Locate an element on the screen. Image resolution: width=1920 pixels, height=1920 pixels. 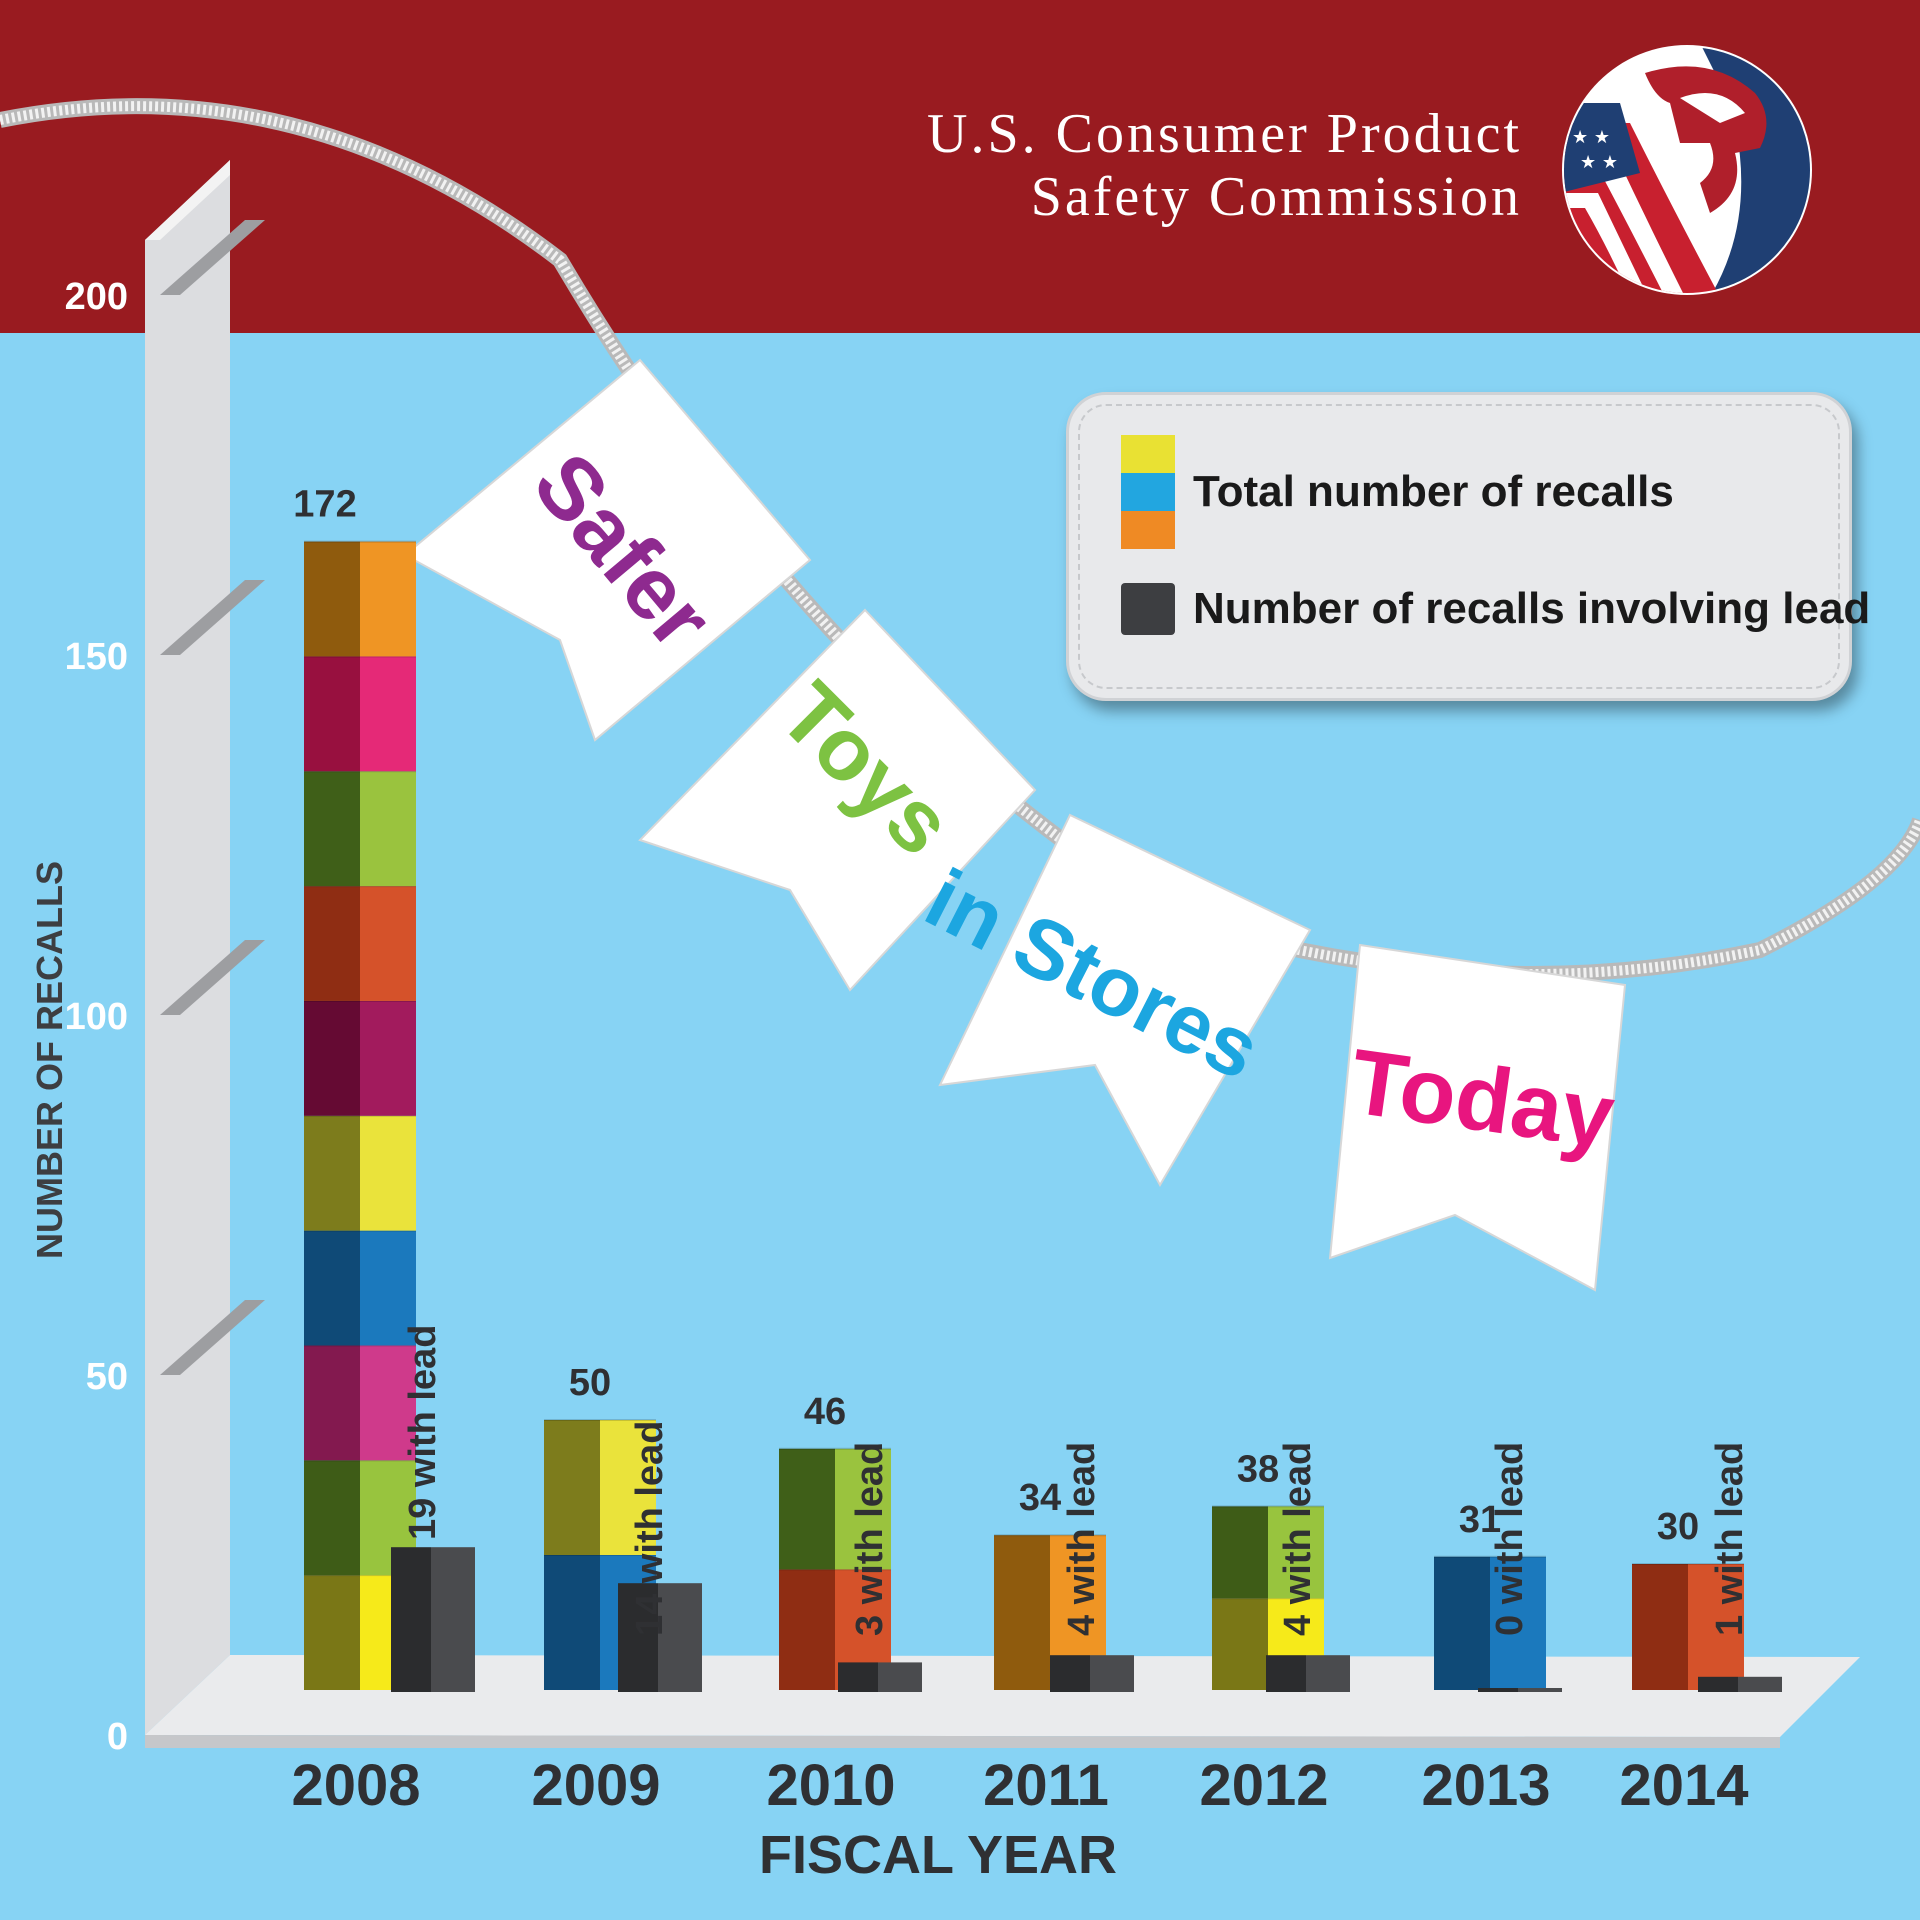
x-tick-label: 2014 is located at coordinates (1683, 1785).